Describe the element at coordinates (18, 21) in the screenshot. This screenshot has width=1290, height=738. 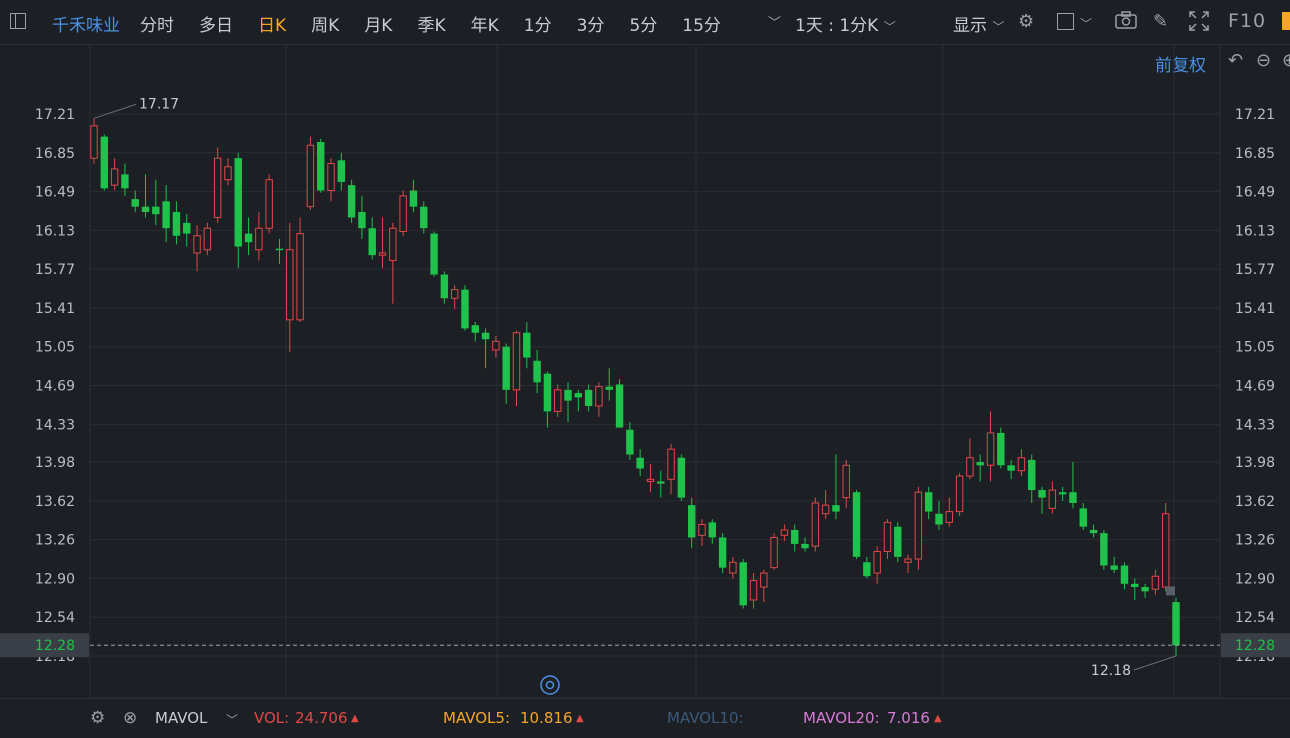
I see `sidebar-toggle-icon` at that location.